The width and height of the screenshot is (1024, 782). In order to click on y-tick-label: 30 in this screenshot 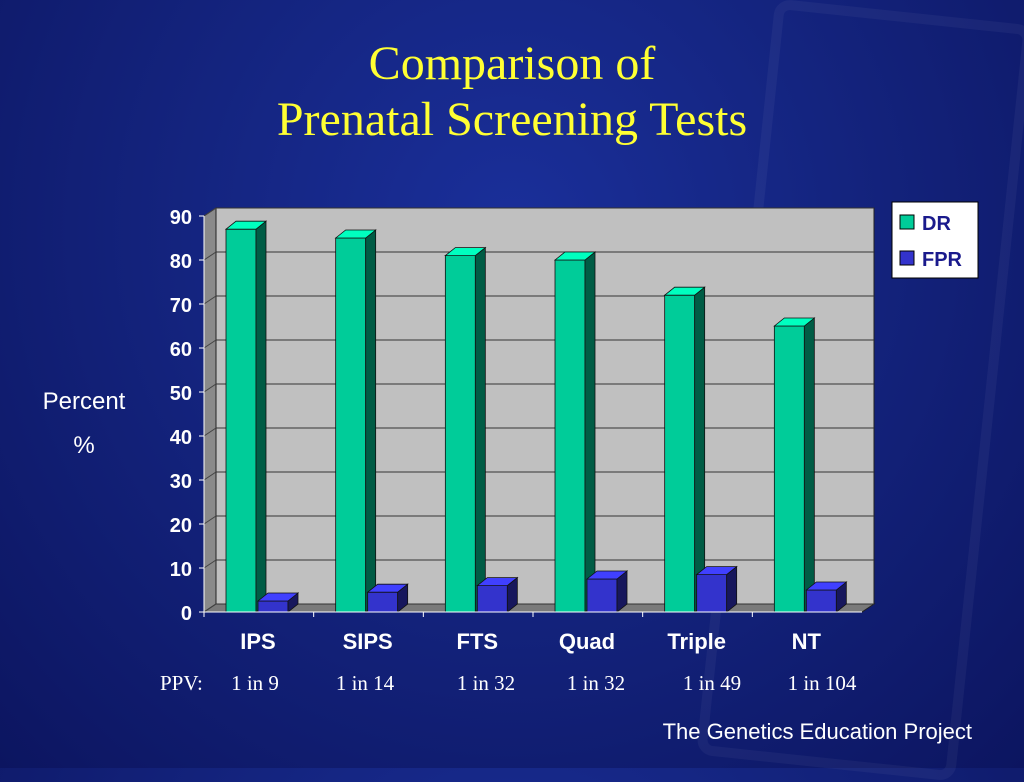, I will do `click(181, 482)`.